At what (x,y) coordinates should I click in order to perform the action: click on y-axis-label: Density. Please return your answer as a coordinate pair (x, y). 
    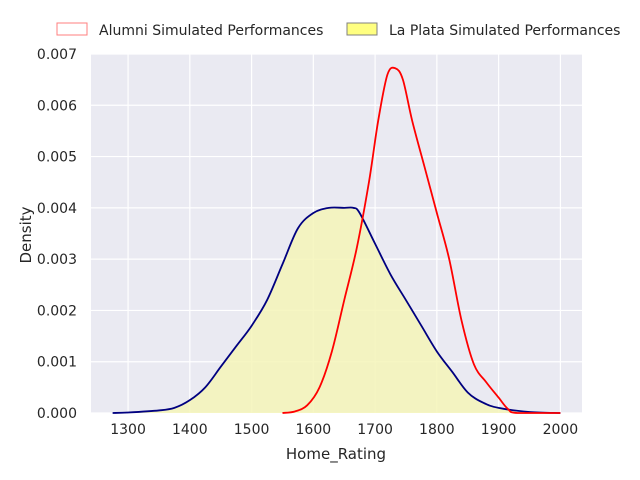
    Looking at the image, I should click on (26, 234).